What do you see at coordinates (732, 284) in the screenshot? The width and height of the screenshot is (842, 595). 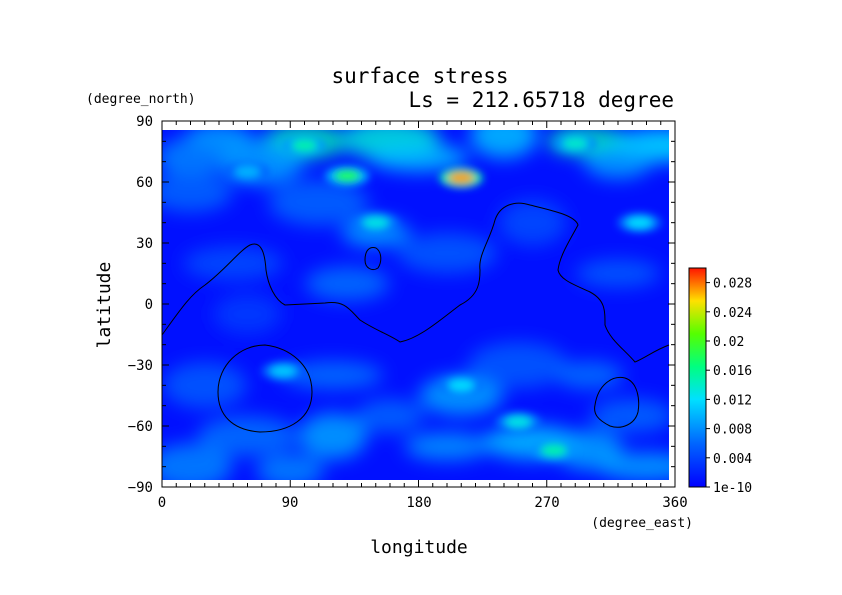 I see `colorbar-label: 0.028` at bounding box center [732, 284].